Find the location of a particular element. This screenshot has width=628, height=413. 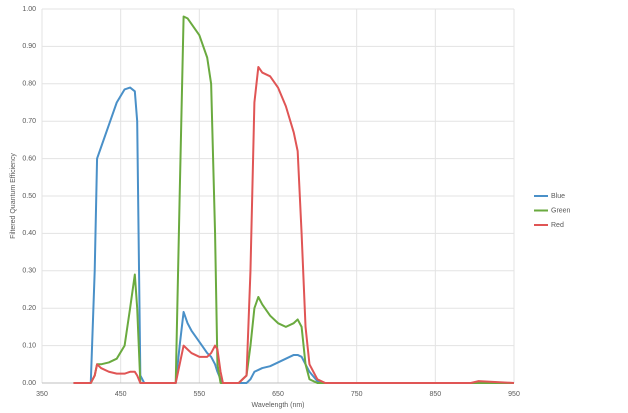

x-tick-label: 950 is located at coordinates (514, 394).